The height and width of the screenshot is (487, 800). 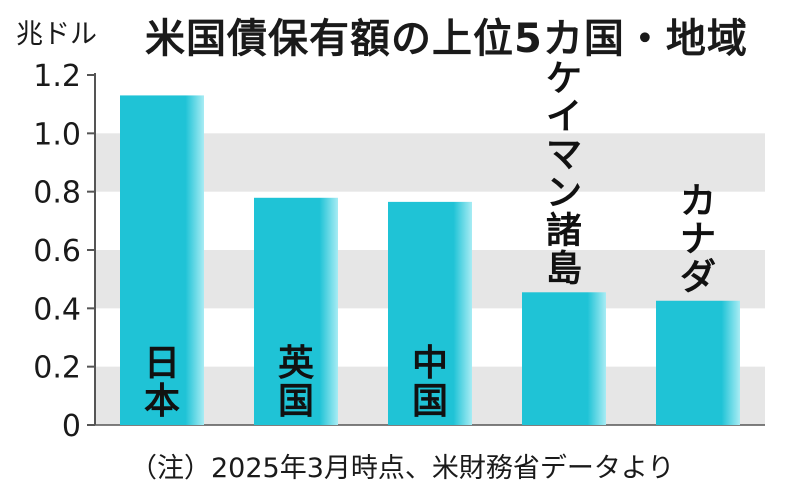 What do you see at coordinates (56, 34) in the screenshot?
I see `y-axis-unit: 兆ドル` at bounding box center [56, 34].